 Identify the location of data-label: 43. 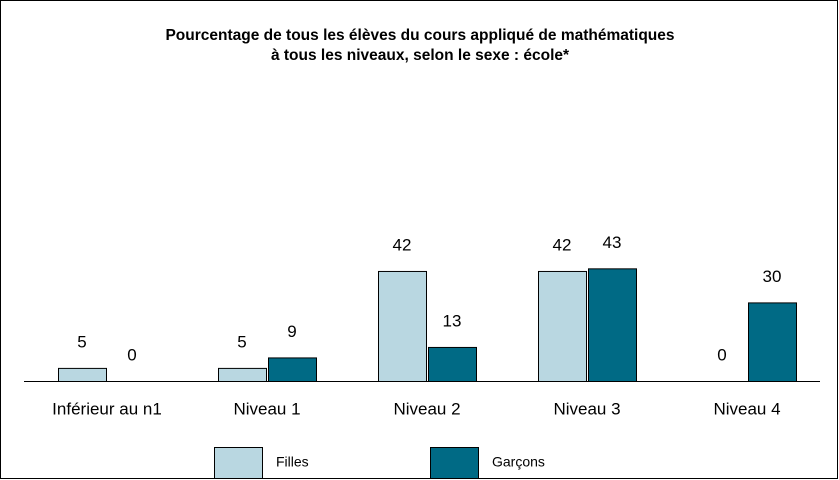
(612, 242).